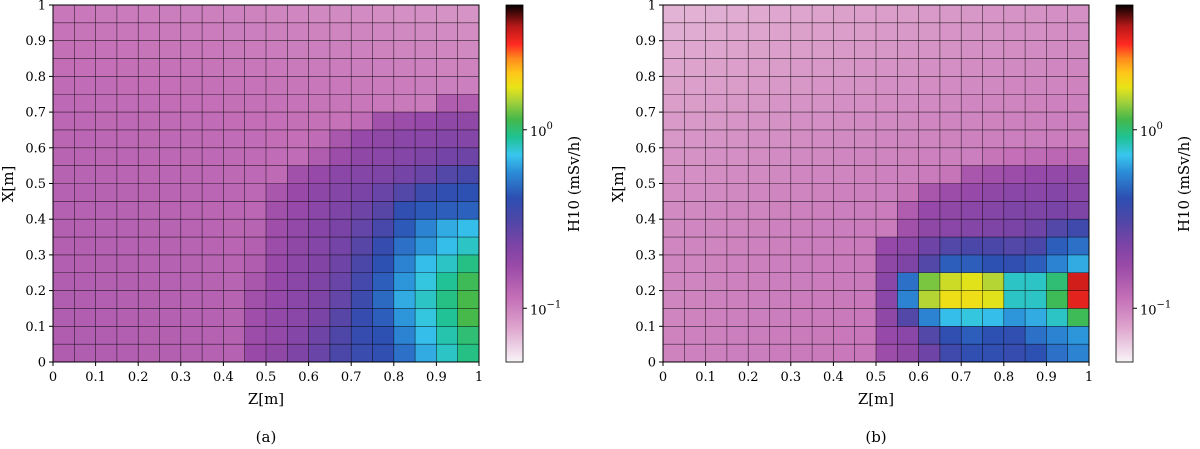  What do you see at coordinates (542, 219) in the screenshot?
I see `colorbar-ticks-a: 100 10−1` at bounding box center [542, 219].